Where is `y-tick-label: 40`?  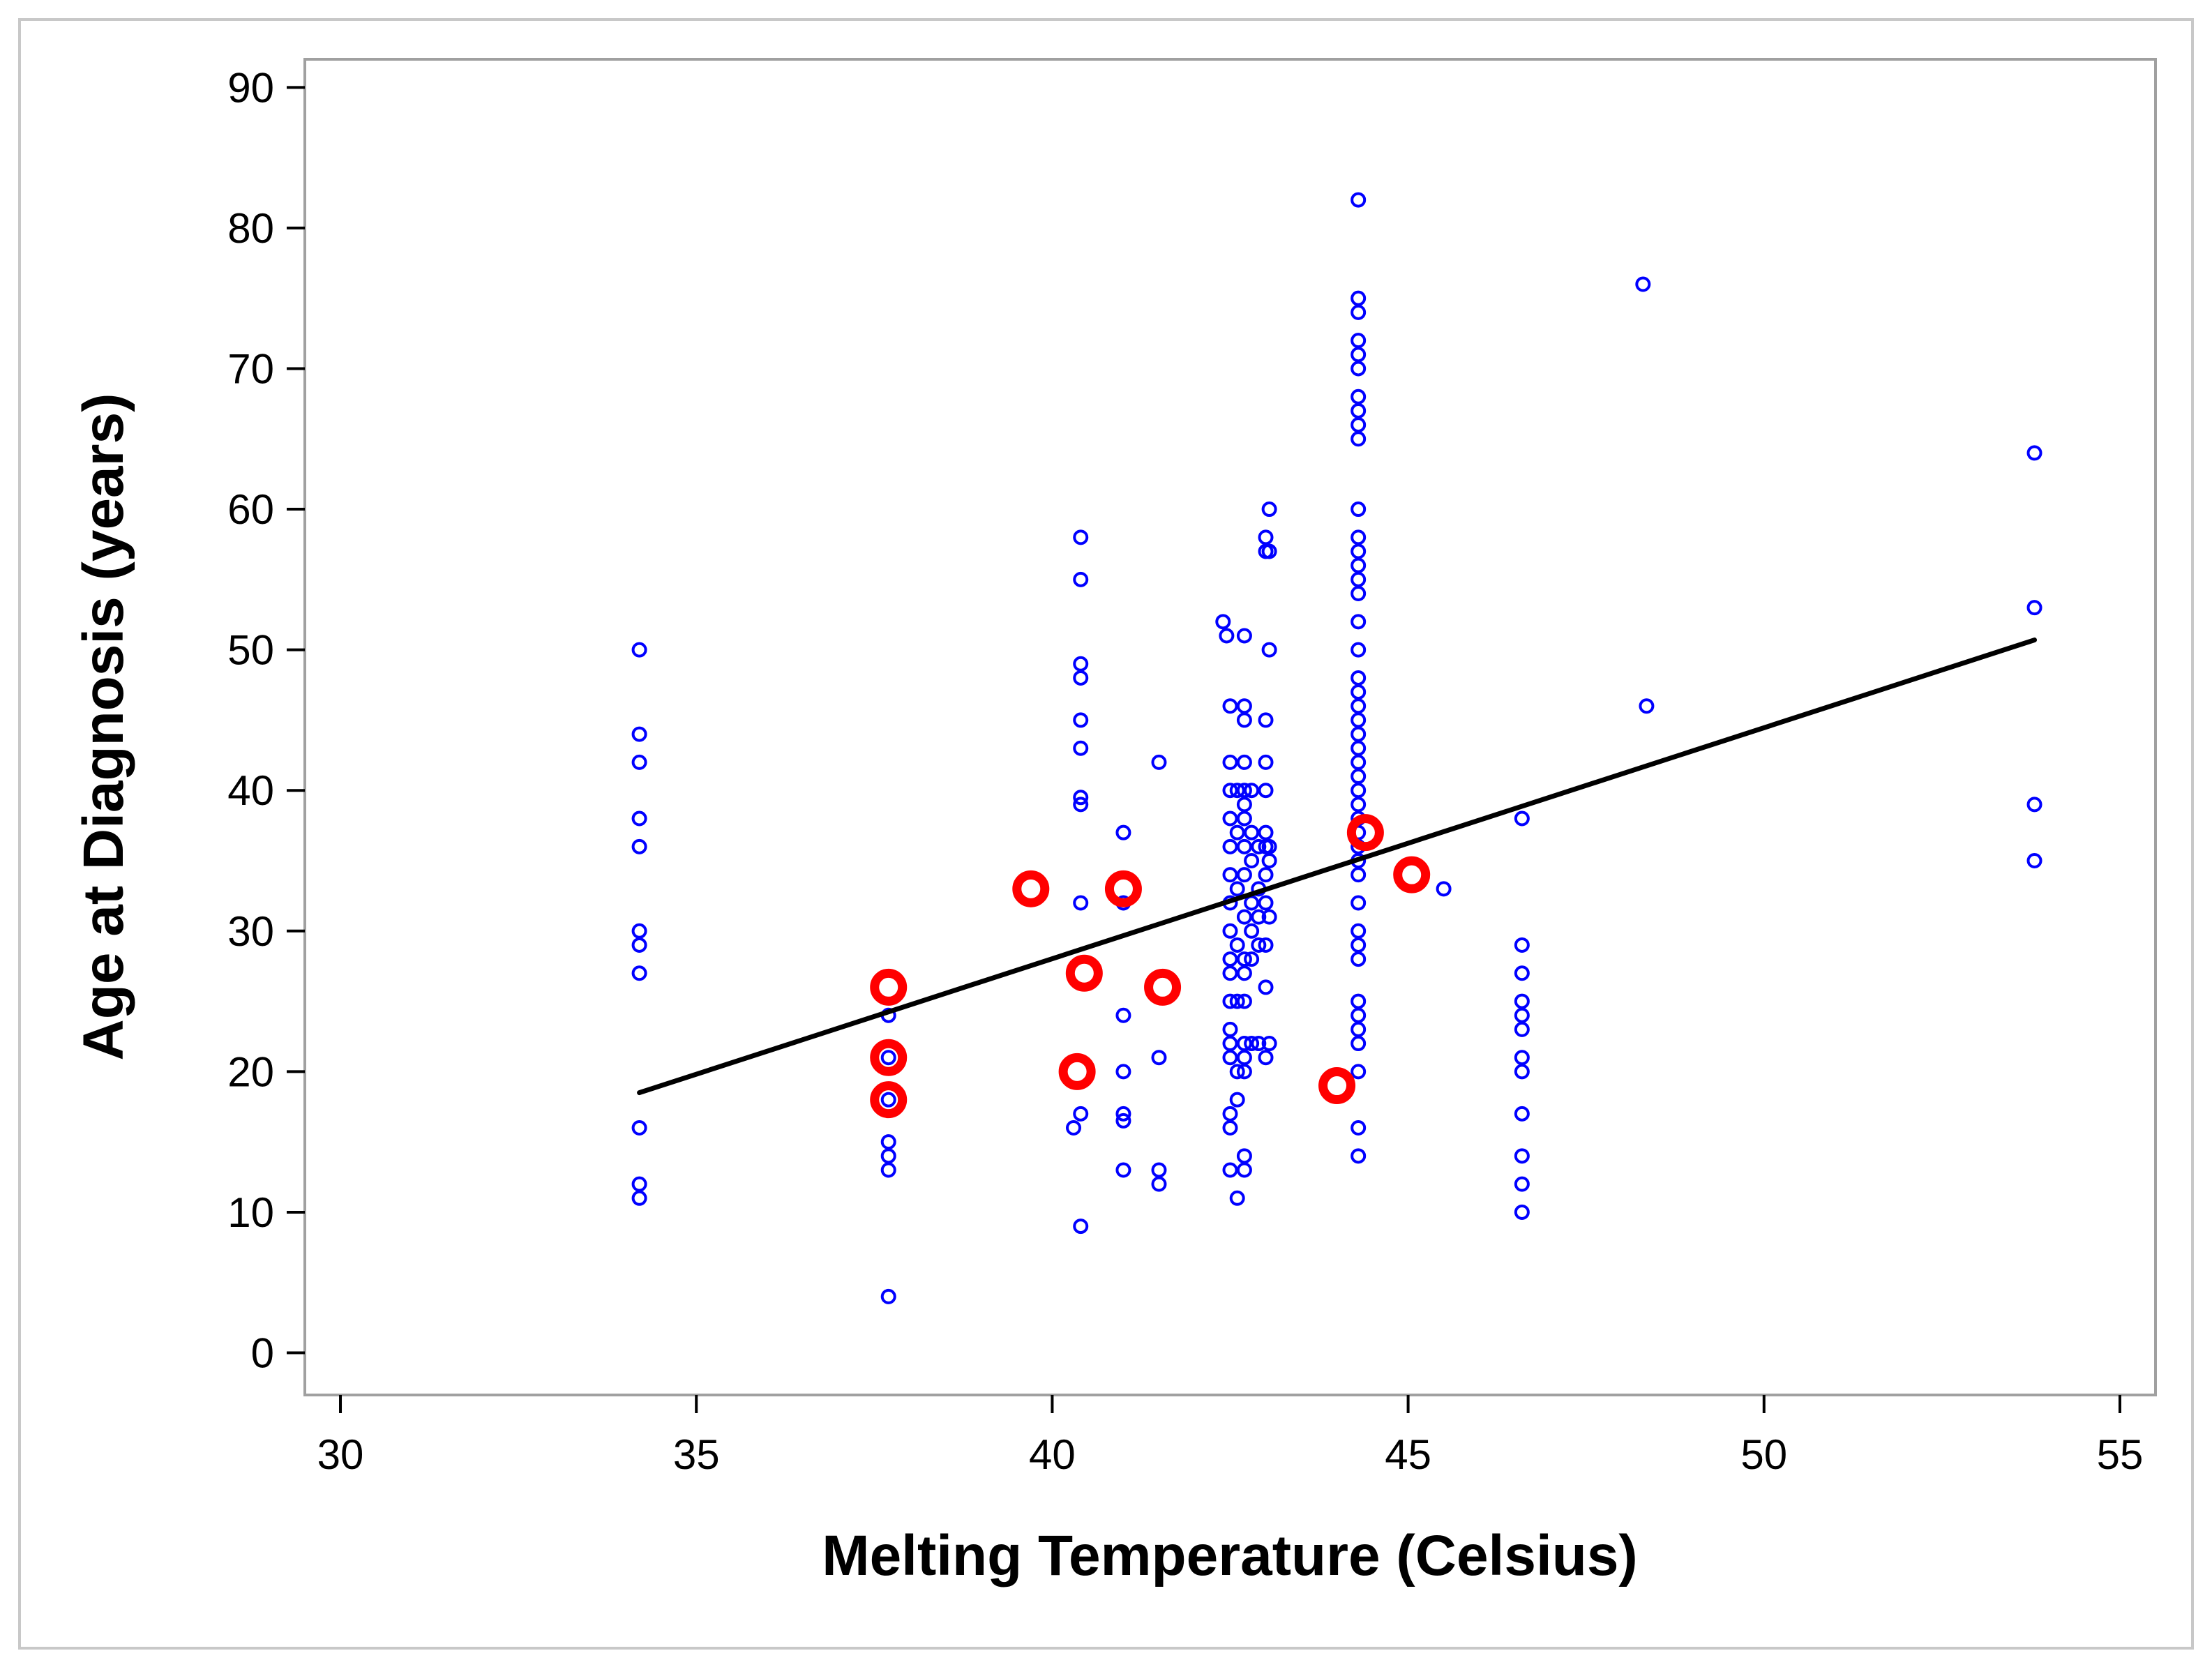
y-tick-label: 40 is located at coordinates (251, 790).